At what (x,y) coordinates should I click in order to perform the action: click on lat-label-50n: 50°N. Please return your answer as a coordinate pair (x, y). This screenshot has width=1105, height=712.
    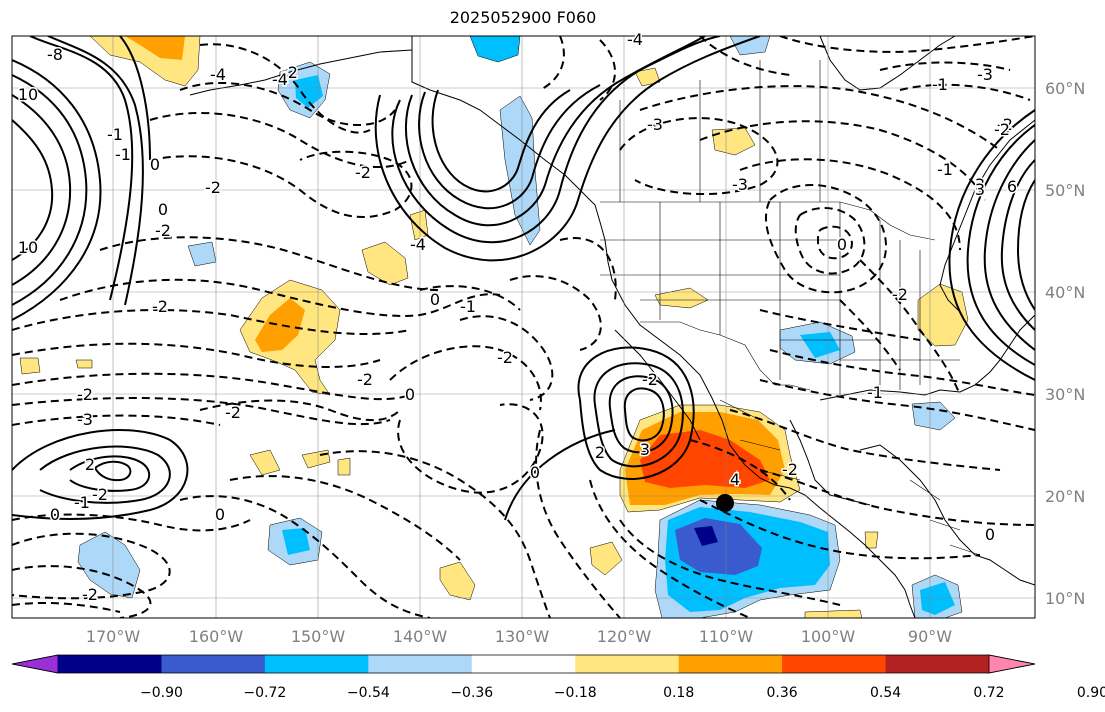
    Looking at the image, I should click on (1065, 190).